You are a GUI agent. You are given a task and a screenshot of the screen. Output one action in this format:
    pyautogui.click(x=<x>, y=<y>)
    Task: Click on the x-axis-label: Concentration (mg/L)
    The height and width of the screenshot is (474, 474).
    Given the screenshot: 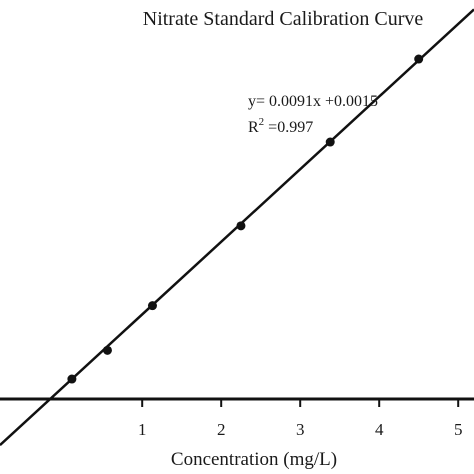 What is the action you would take?
    pyautogui.click(x=254, y=459)
    